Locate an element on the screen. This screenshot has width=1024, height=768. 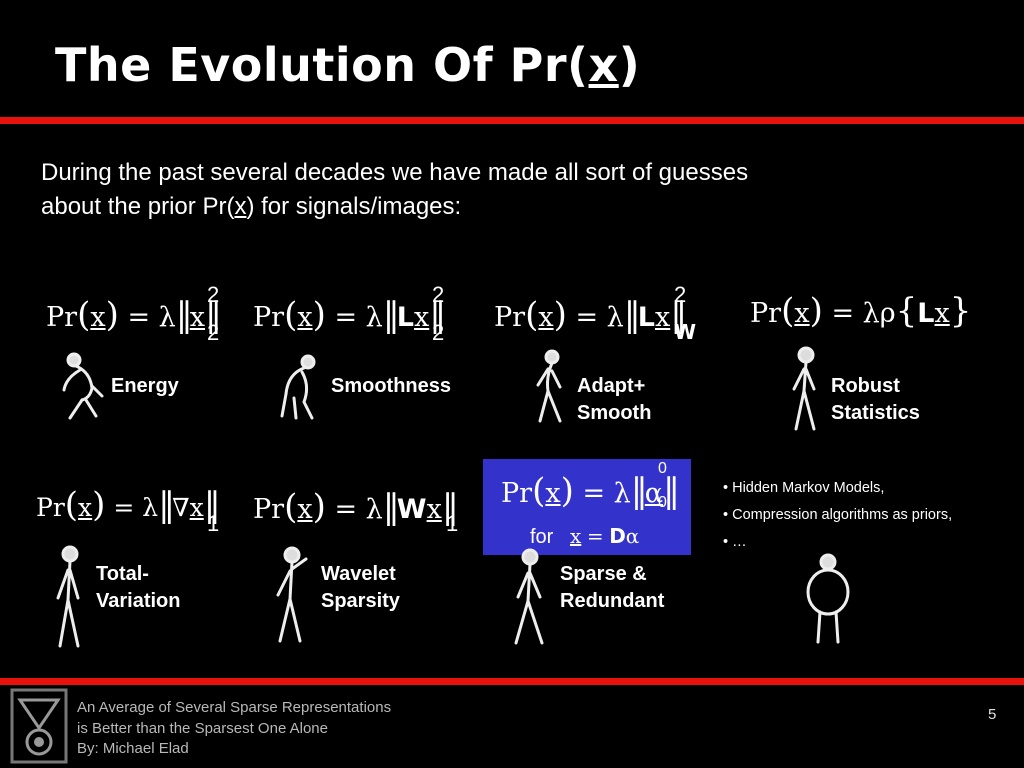
formula-adapt-subscript: W is located at coordinates (685, 332).